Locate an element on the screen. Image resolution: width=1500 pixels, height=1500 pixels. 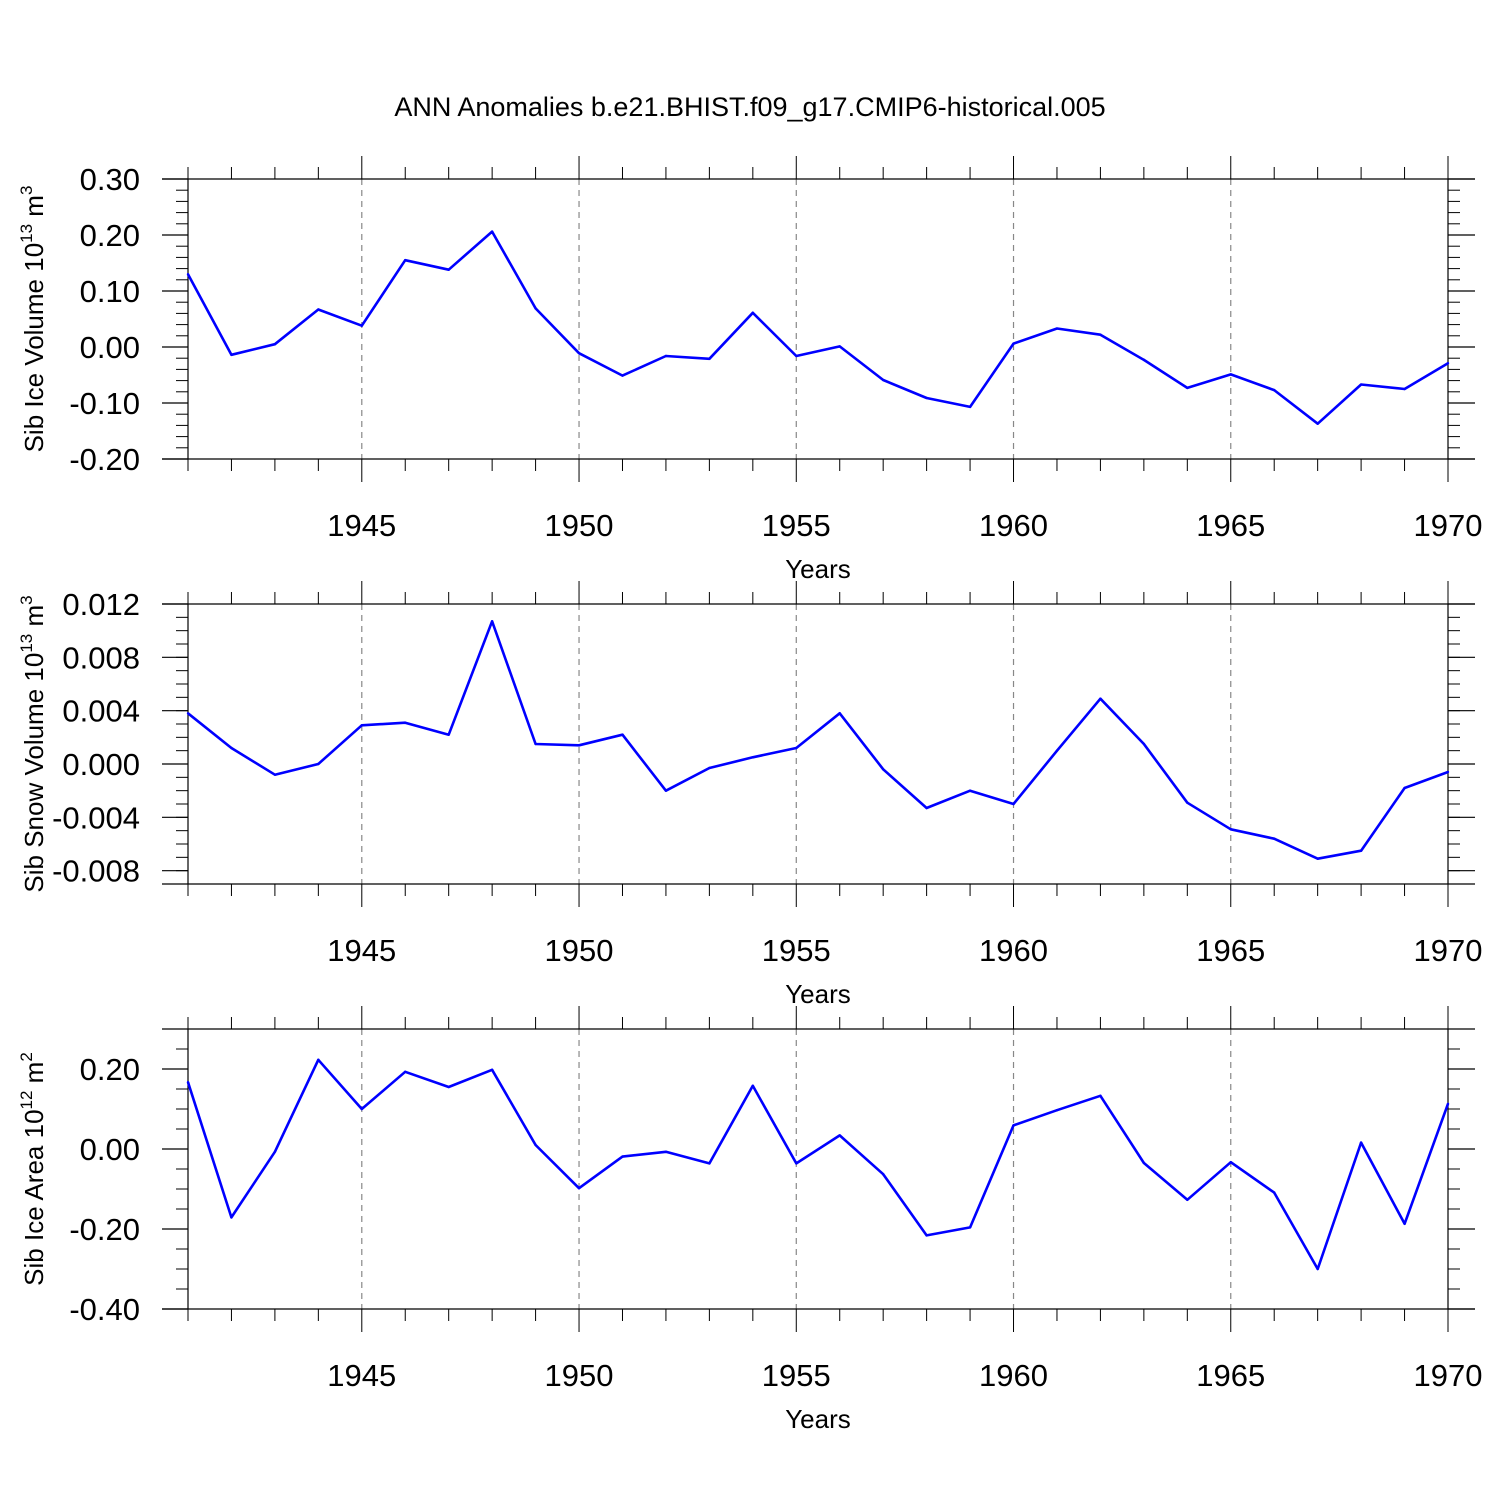
y-tick-label: 0.004 is located at coordinates (101, 711).